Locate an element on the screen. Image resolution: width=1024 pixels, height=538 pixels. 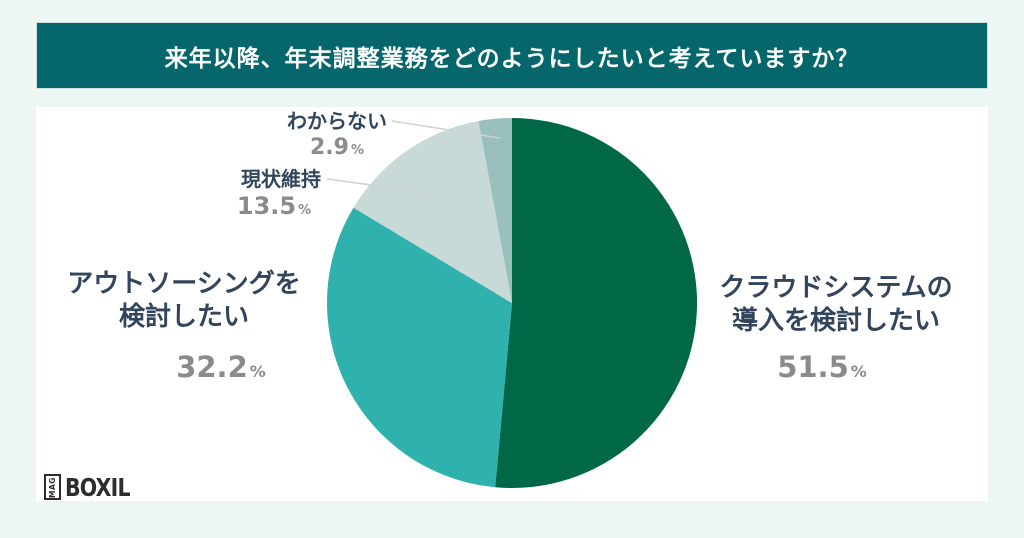
boxil-logo-text: BOXIL is located at coordinates (98, 487).